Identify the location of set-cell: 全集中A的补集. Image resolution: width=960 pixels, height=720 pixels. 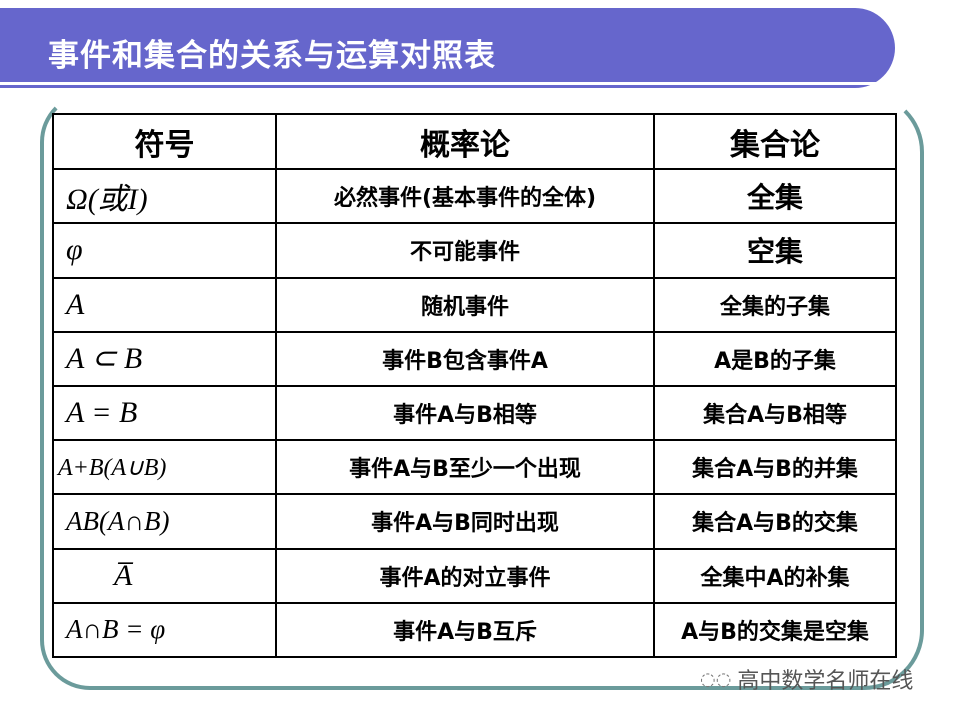
(775, 575).